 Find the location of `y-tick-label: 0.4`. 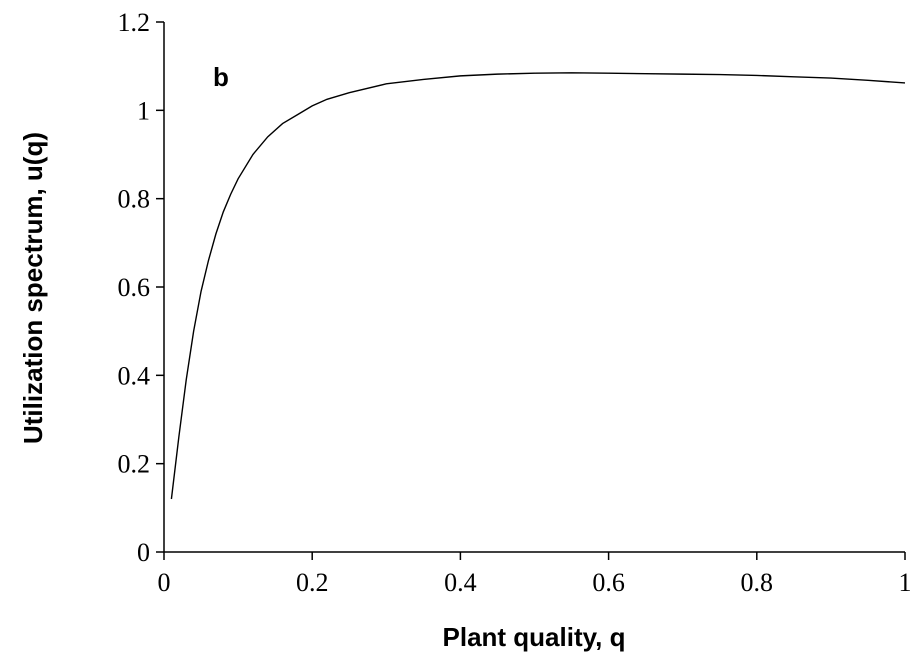

y-tick-label: 0.4 is located at coordinates (134, 375).